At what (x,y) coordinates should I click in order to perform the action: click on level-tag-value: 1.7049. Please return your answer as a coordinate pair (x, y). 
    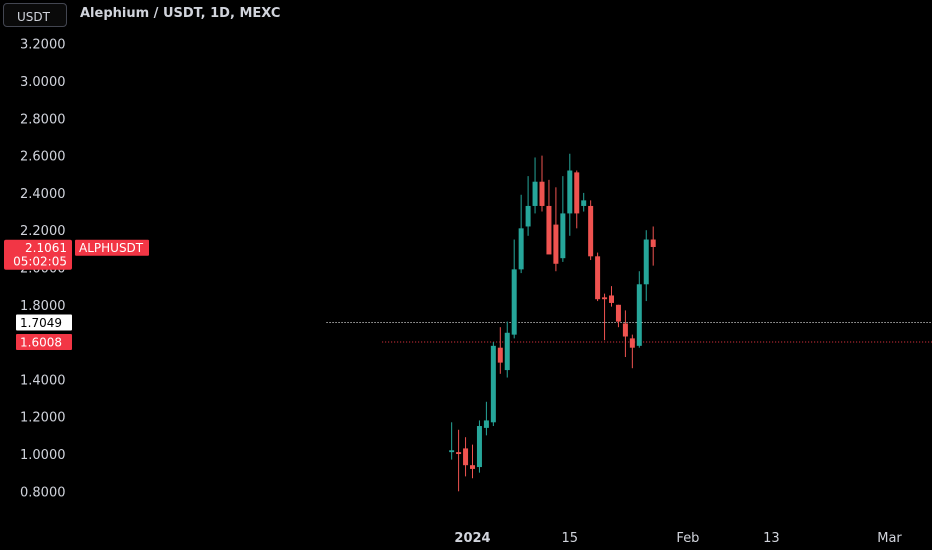
    Looking at the image, I should click on (41, 323).